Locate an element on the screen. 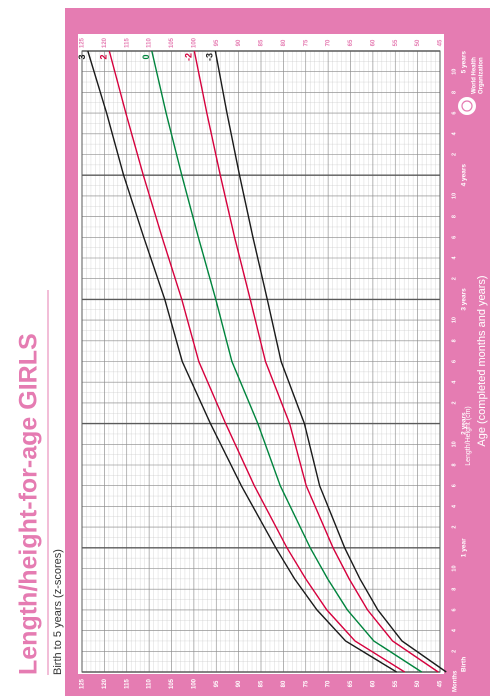 This screenshot has height=696, width=490. series-label: -2 is located at coordinates (189, 57).